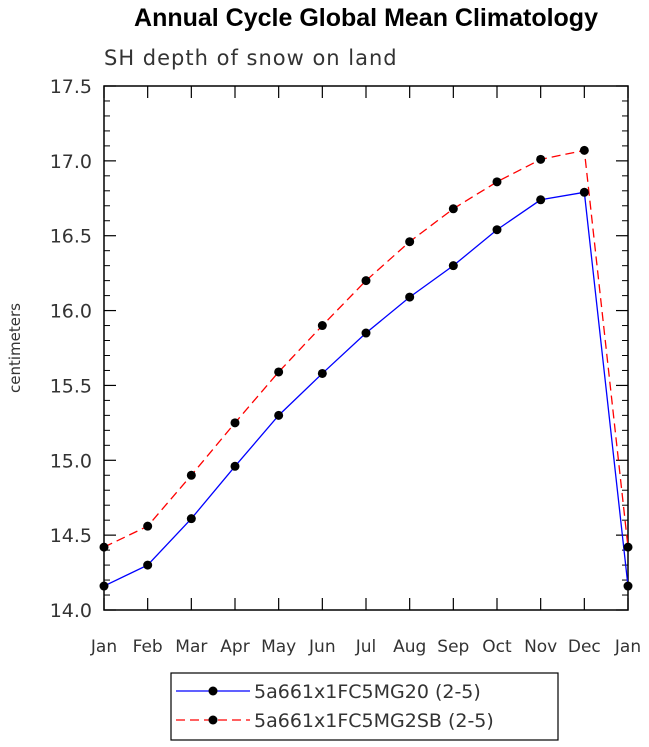 Image resolution: width=649 pixels, height=747 pixels. I want to click on legend-label-2: 5a661x1FC5MG2SB (2-5), so click(374, 721).